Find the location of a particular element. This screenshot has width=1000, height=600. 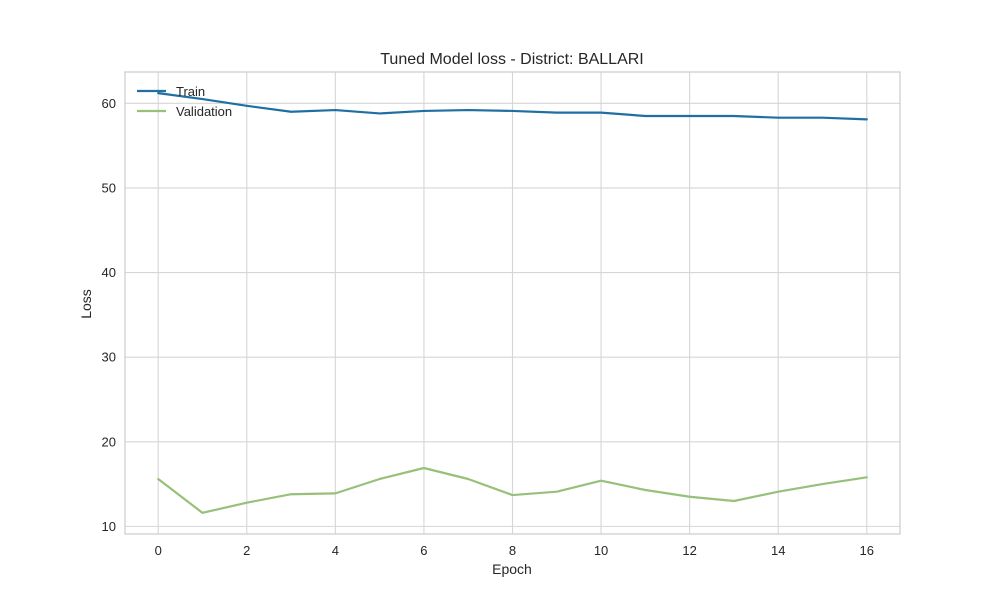

chart-title: Tuned Model loss - District: BALLARI is located at coordinates (512, 59).